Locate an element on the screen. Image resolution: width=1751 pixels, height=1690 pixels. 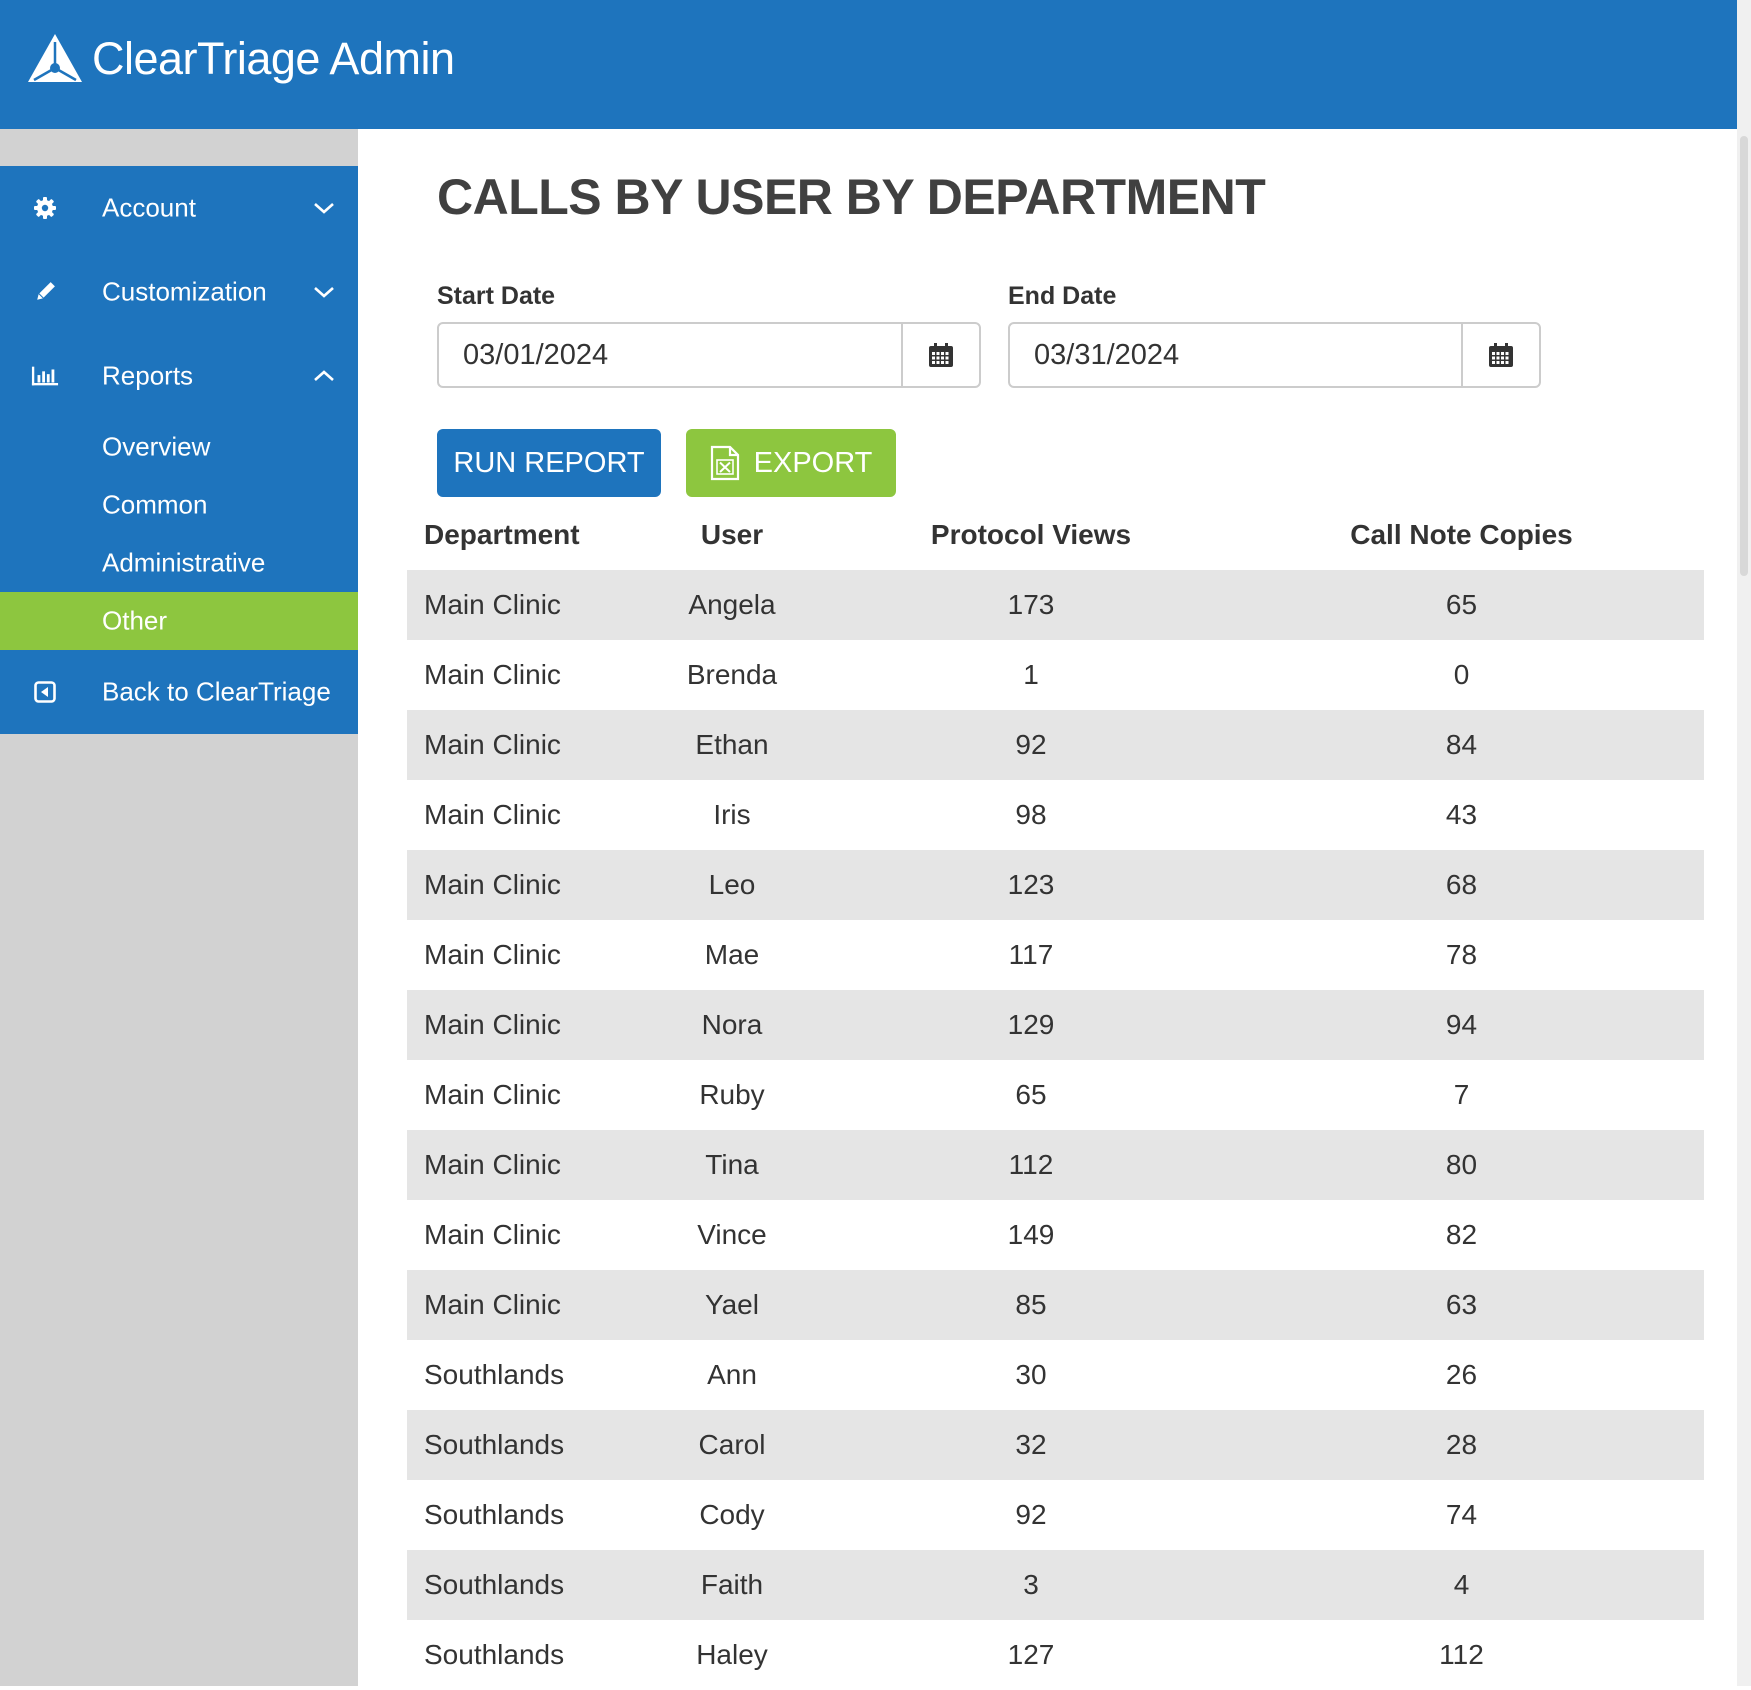
page-scrollbar is located at coordinates (1744, 843).